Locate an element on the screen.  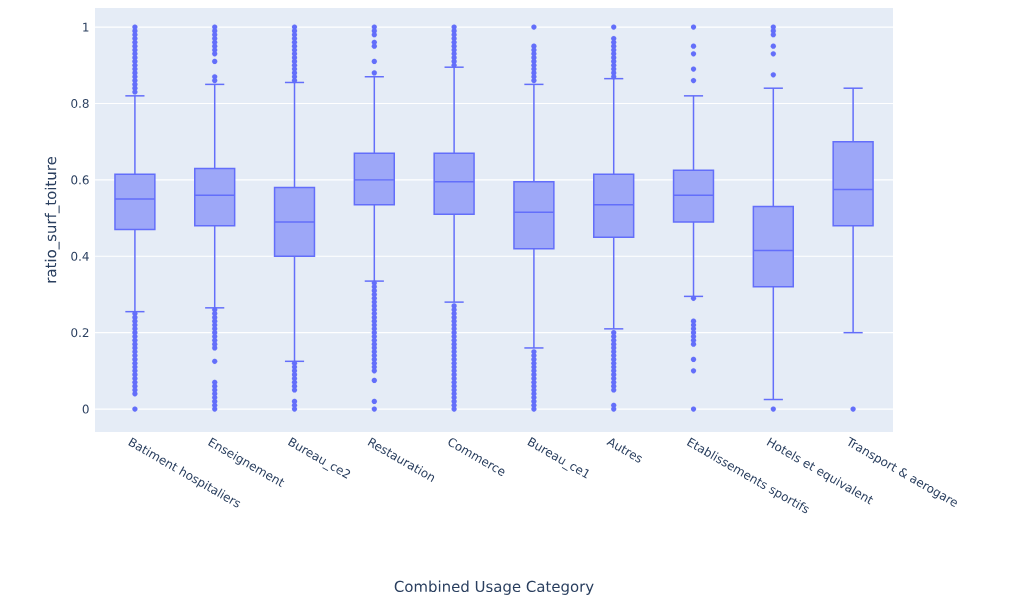
y-tick-label: 1 is located at coordinates (86, 27).